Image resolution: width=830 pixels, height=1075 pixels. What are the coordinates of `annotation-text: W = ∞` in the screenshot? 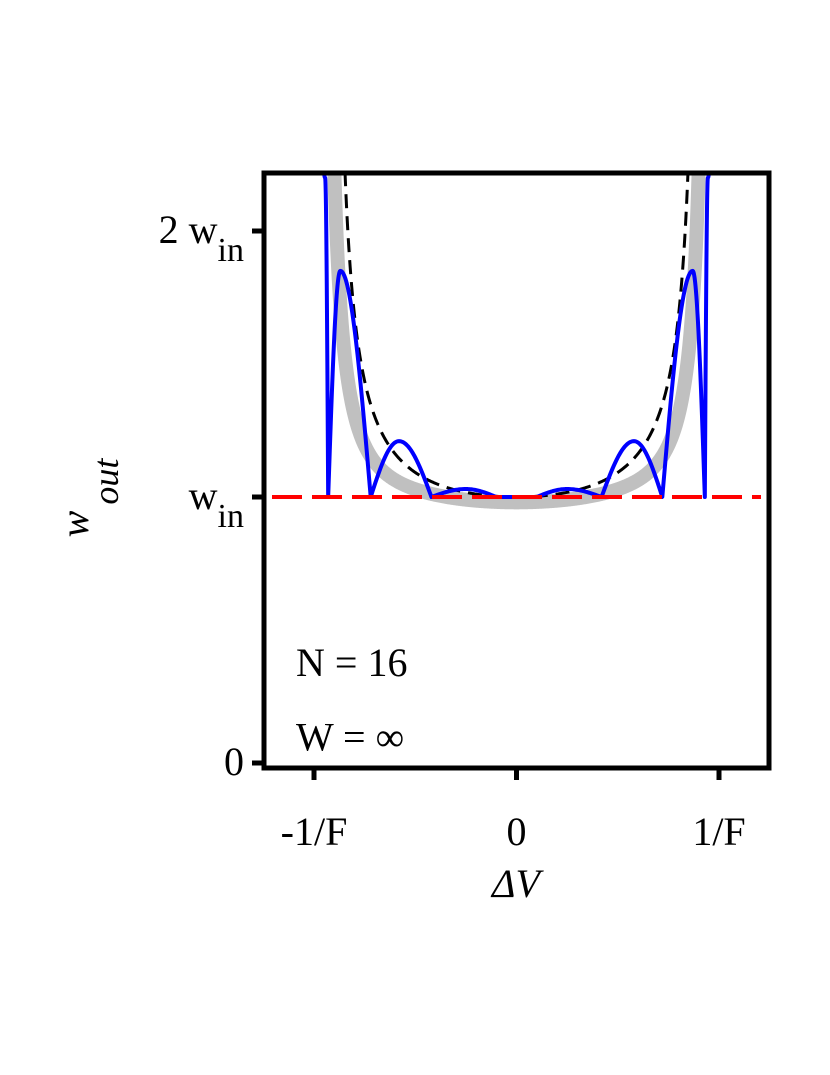 It's located at (350, 736).